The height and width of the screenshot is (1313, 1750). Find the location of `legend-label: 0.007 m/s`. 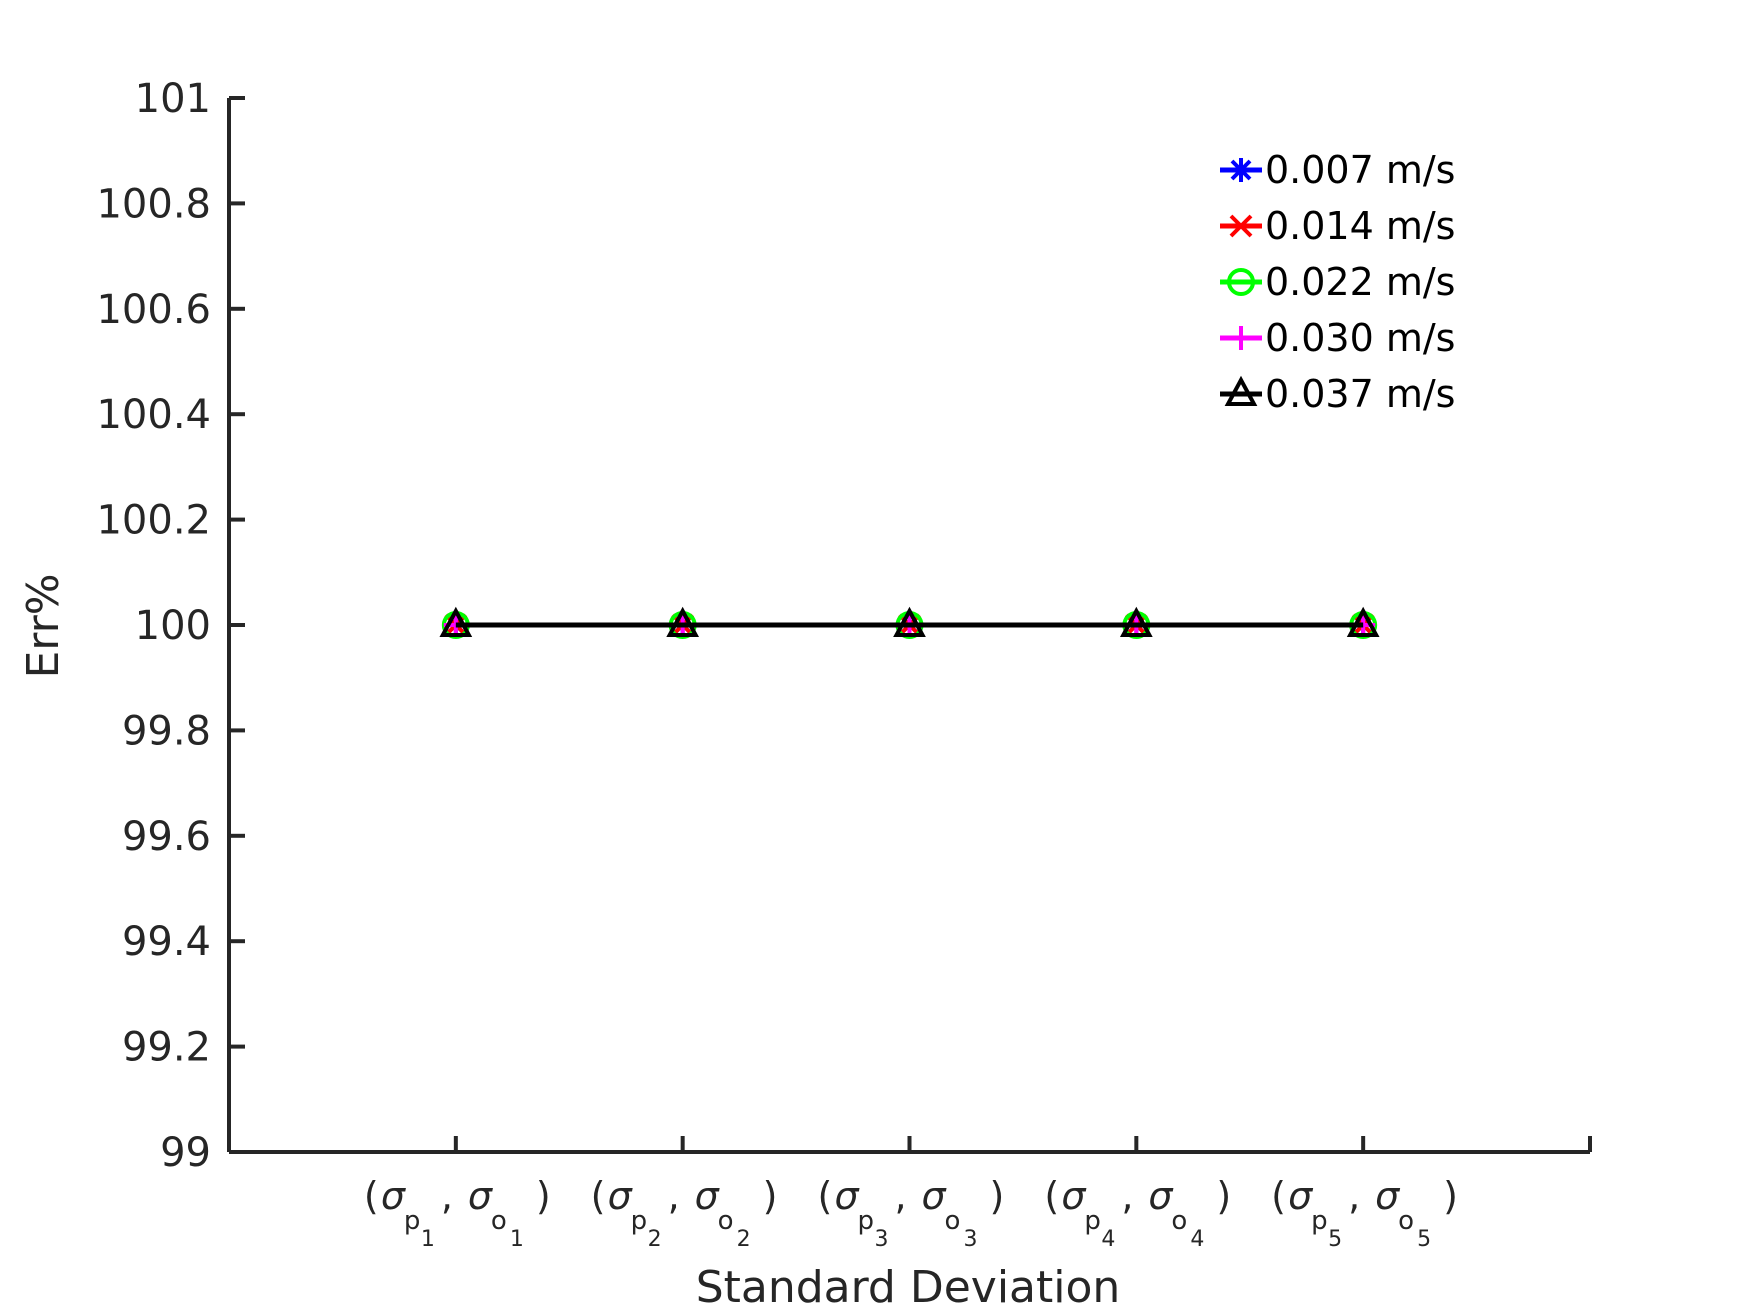

legend-label: 0.007 m/s is located at coordinates (1360, 170).